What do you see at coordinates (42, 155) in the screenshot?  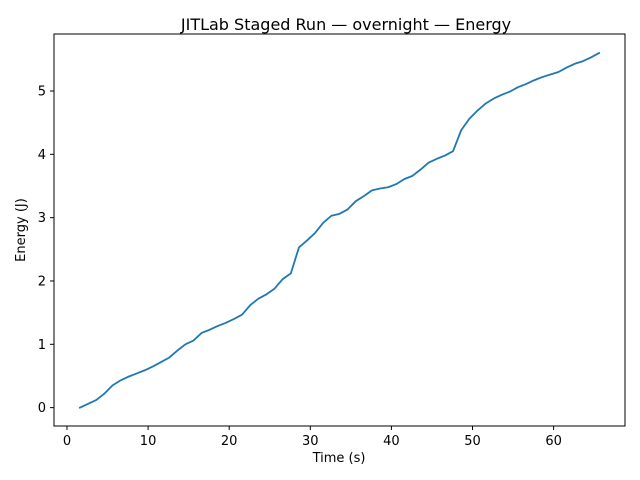 I see `y-tick-label: 4` at bounding box center [42, 155].